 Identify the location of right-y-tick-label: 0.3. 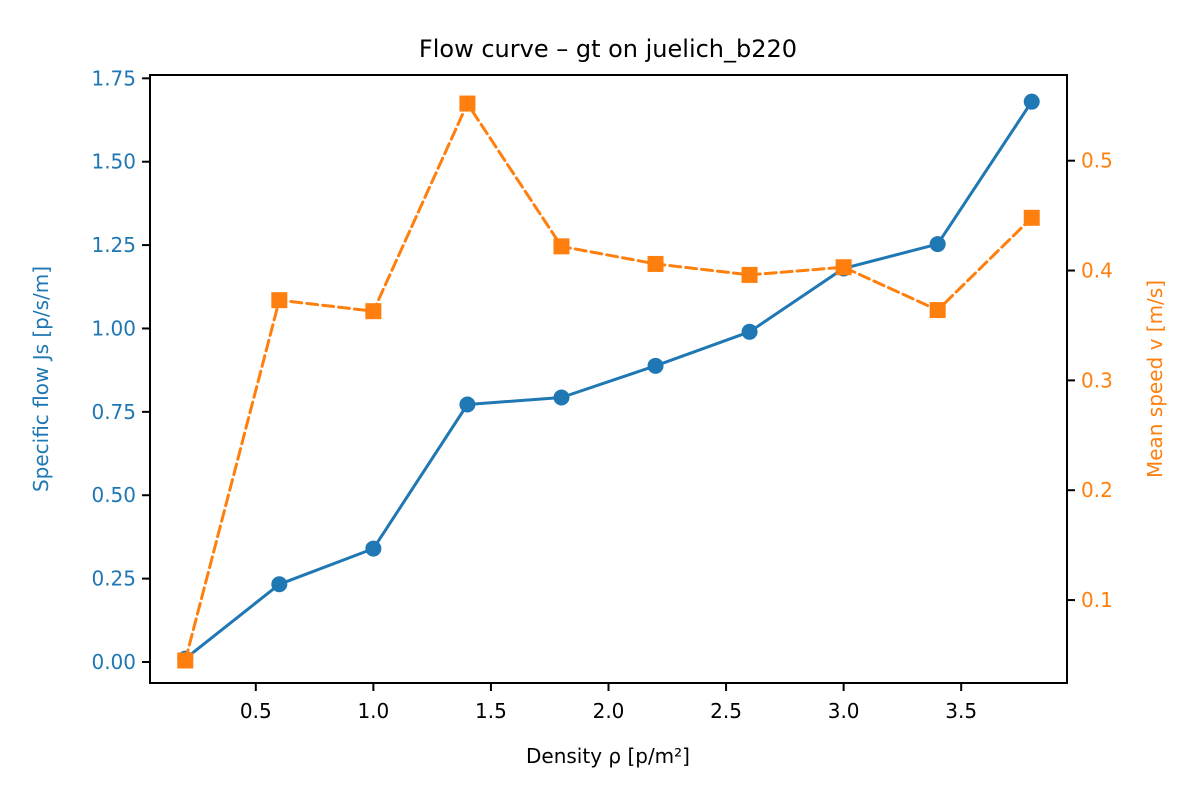
(1097, 380).